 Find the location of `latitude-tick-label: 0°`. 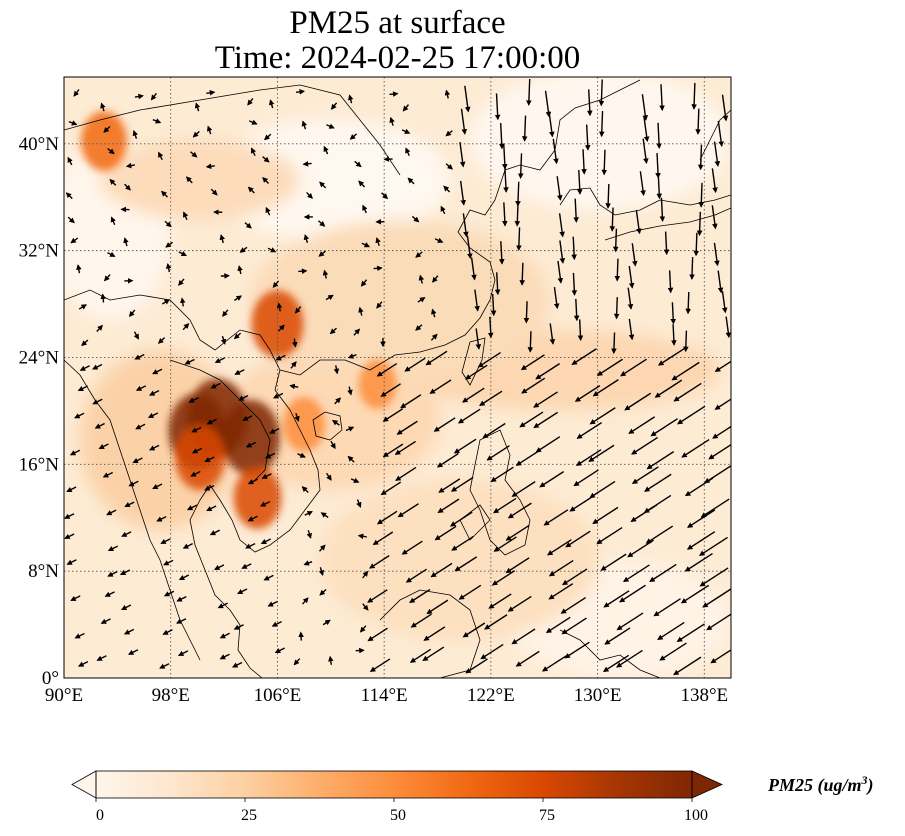

latitude-tick-label: 0° is located at coordinates (50, 678).